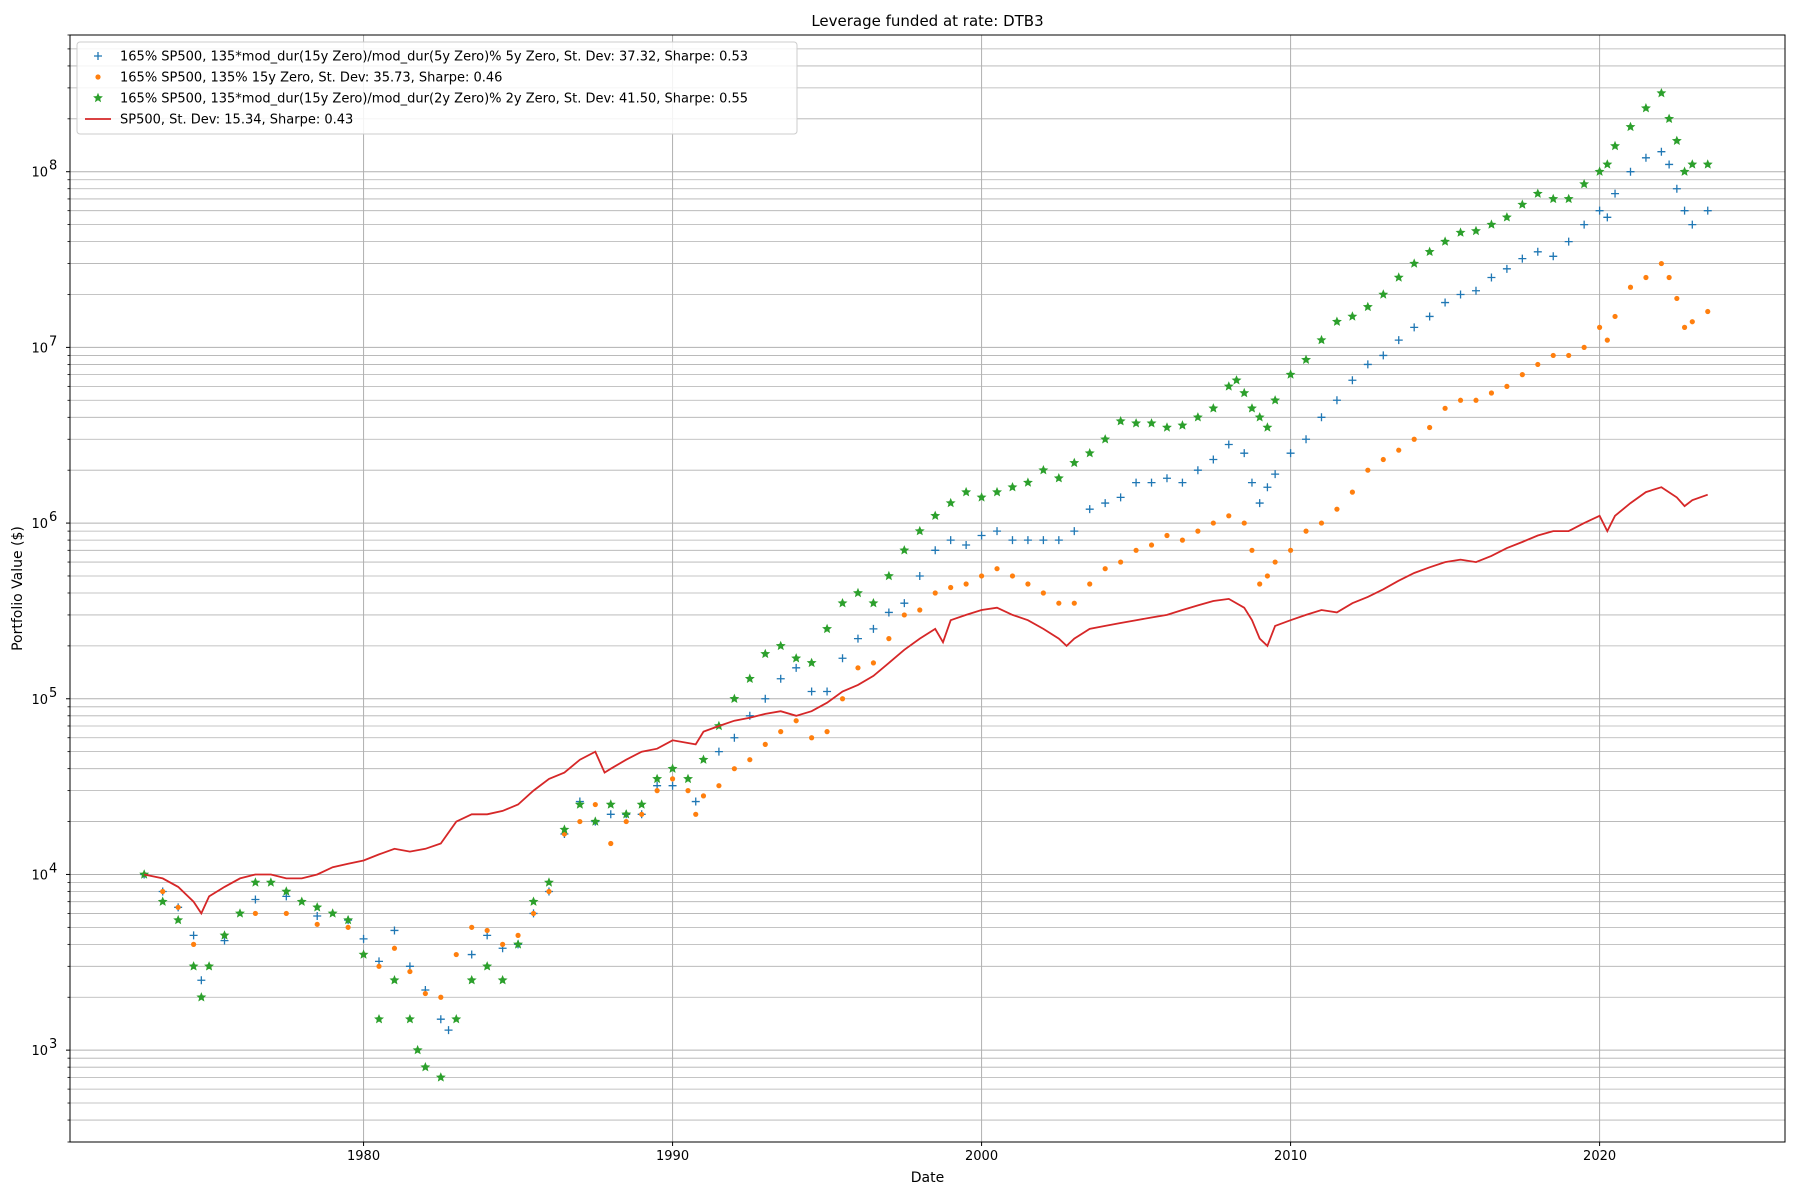 The width and height of the screenshot is (1800, 1200). Describe the element at coordinates (98, 77) in the screenshot. I see `legend-marker-swatch` at that location.